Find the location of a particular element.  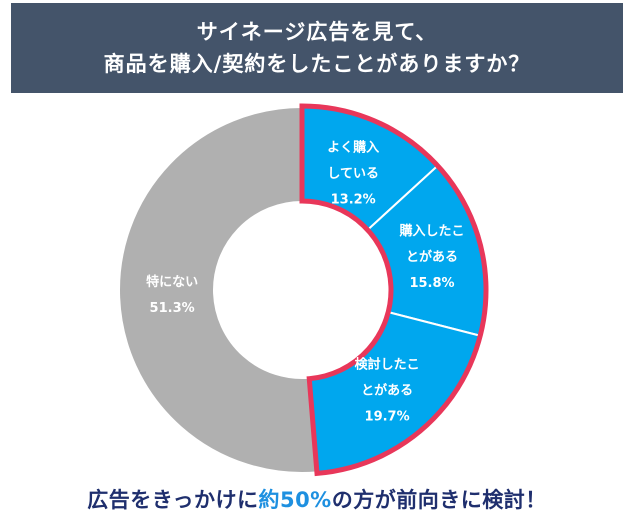

slice-value-label: 13.2% is located at coordinates (353, 199).